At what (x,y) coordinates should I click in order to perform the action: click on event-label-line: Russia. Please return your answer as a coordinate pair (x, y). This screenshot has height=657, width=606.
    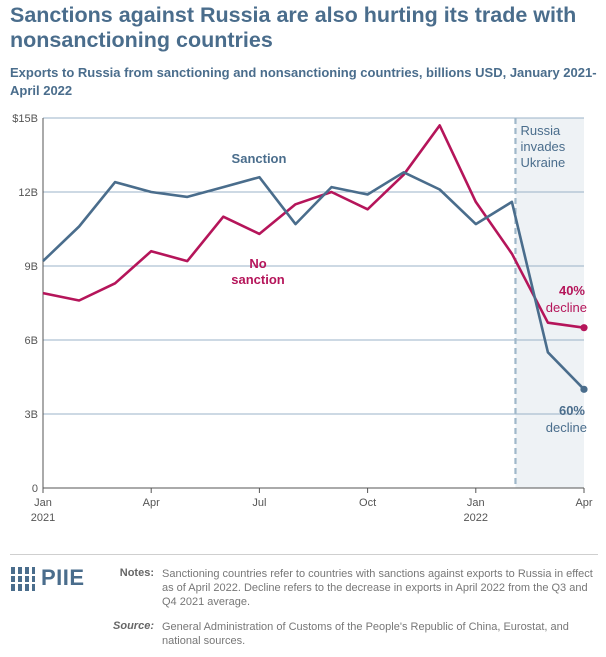
    Looking at the image, I should click on (540, 130).